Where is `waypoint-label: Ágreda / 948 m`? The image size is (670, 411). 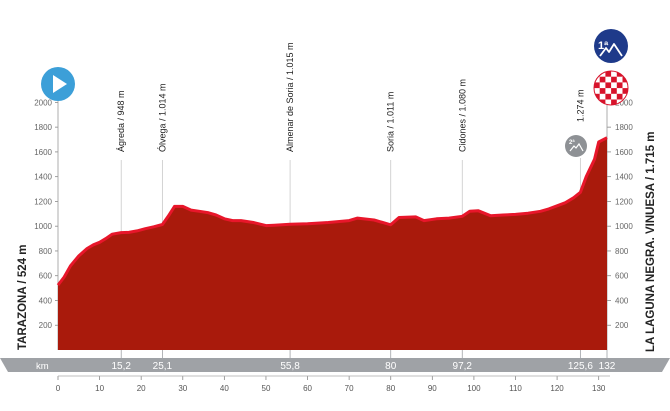 waypoint-label: Ágreda / 948 m is located at coordinates (121, 121).